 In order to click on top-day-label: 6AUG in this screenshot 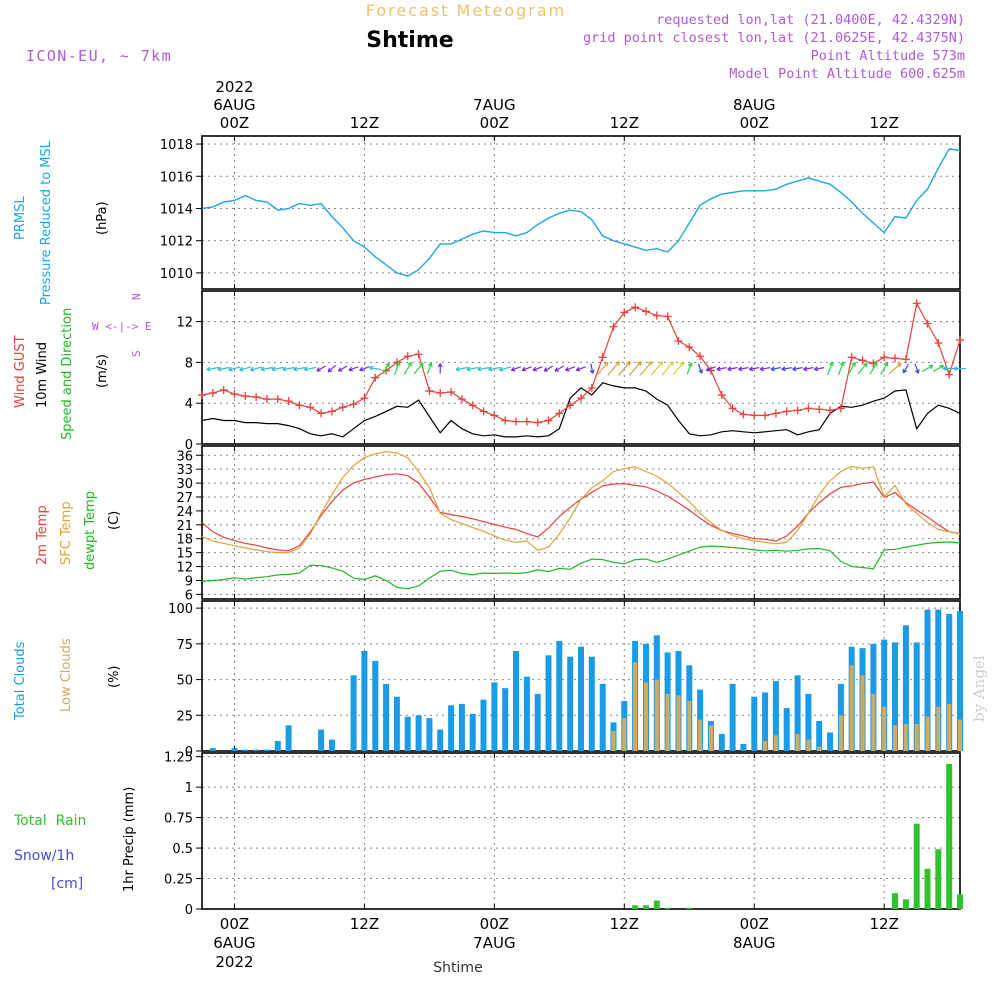, I will do `click(234, 105)`.